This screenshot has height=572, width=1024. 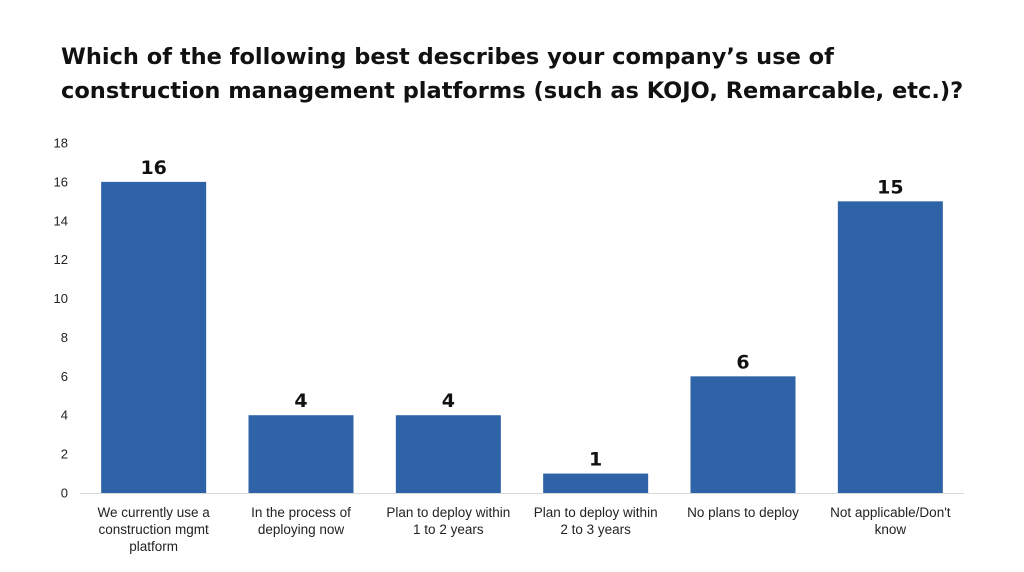 I want to click on category-label: Not applicable/Don't know, so click(x=890, y=521).